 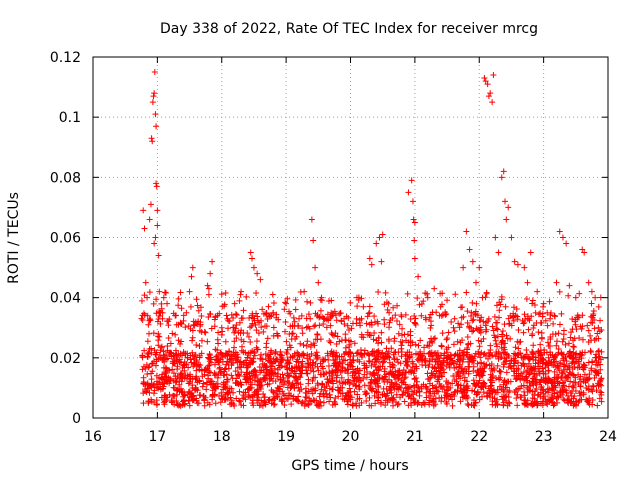 I want to click on x-tick-label: 24, so click(x=608, y=437).